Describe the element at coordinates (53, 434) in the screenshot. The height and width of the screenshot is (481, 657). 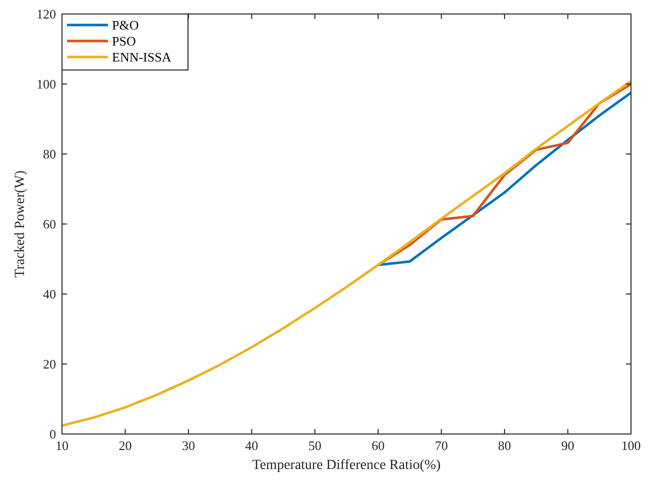
I see `y-tick-label: 0` at that location.